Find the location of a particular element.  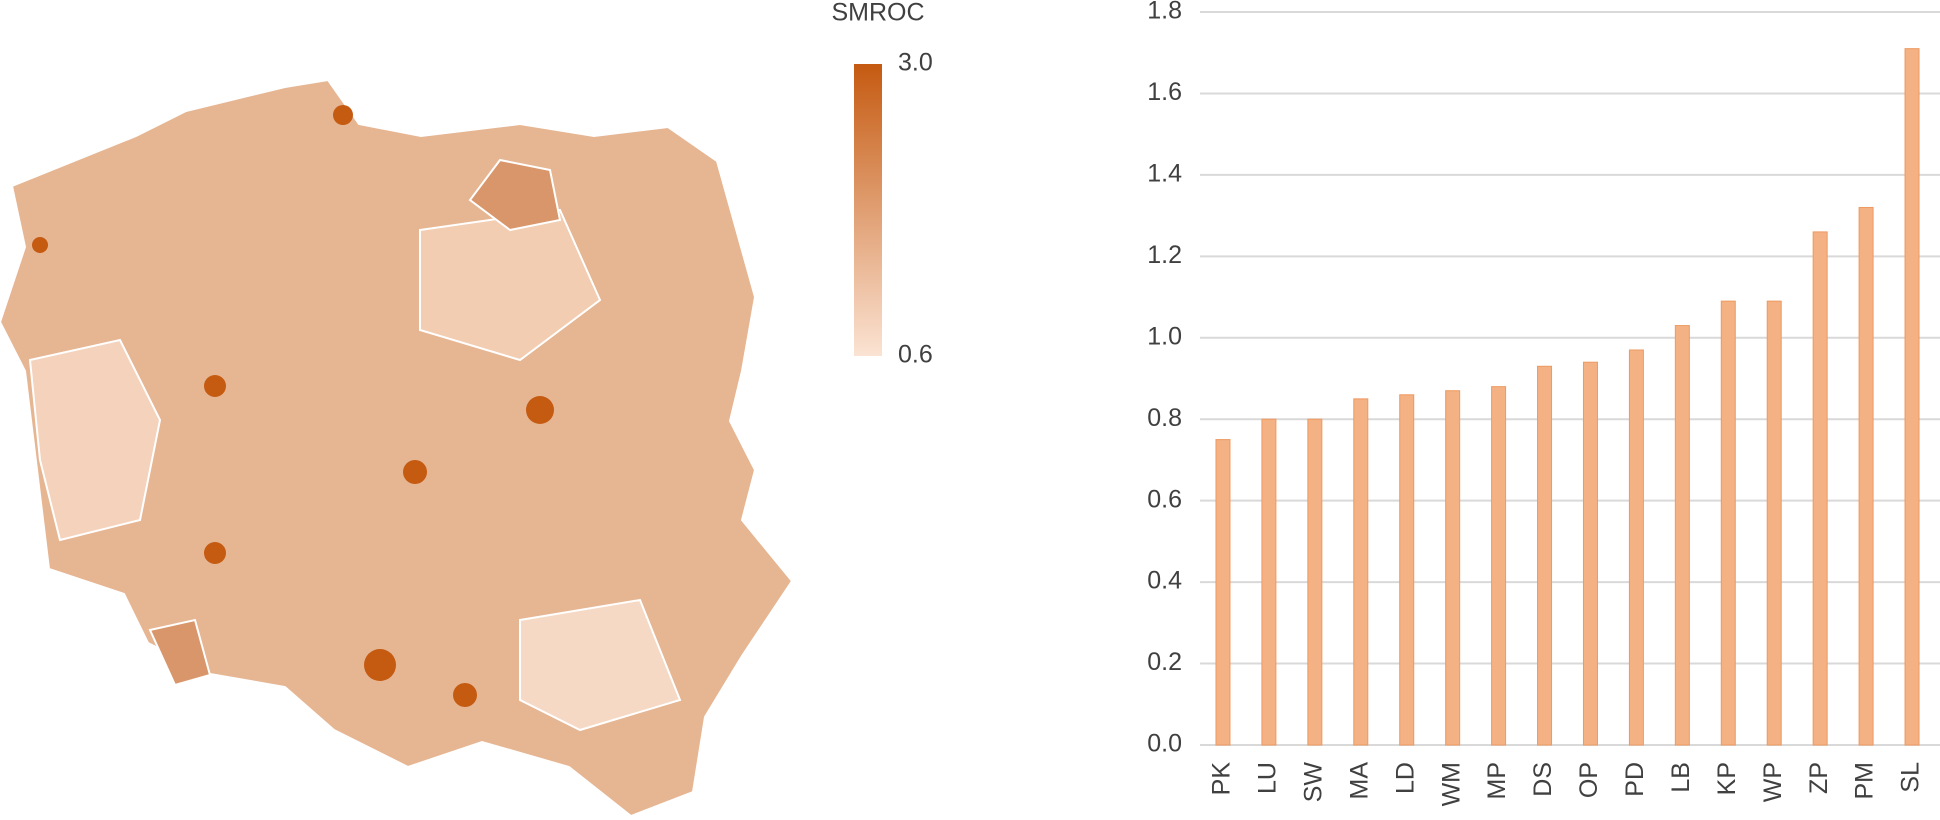

x-tick-label: SL is located at coordinates (1911, 777).